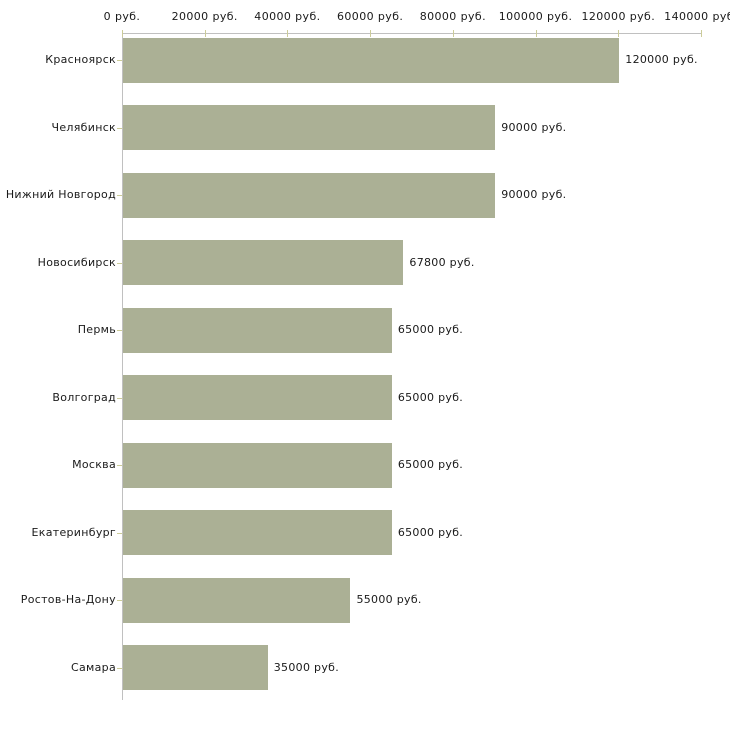 Image resolution: width=730 pixels, height=730 pixels. What do you see at coordinates (73, 532) in the screenshot?
I see `category-label: Екатеринбург` at bounding box center [73, 532].